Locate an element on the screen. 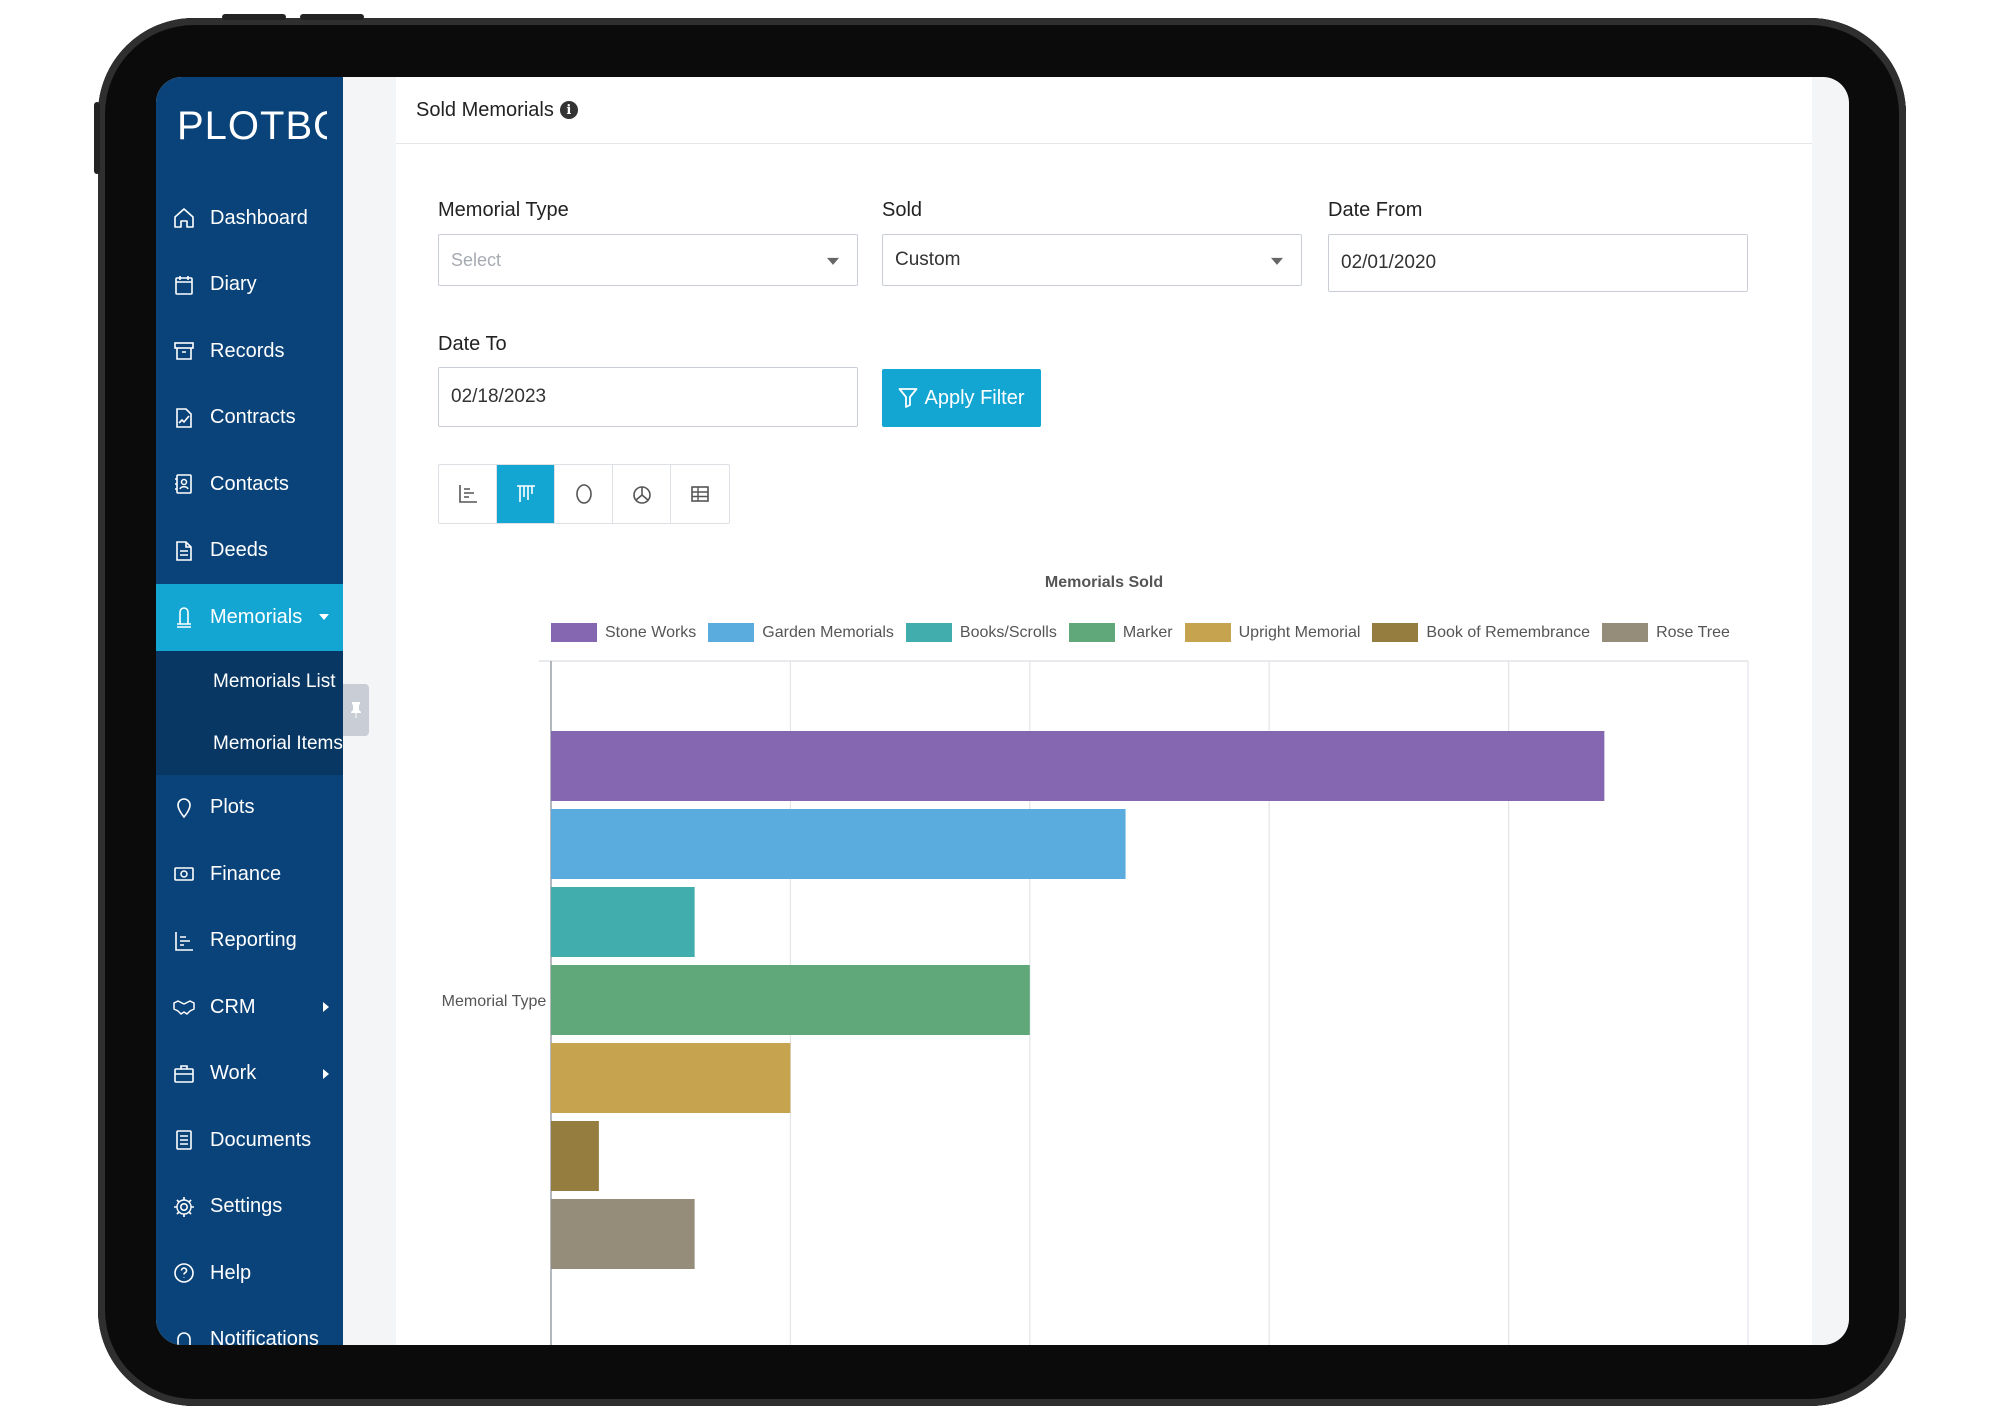  sidebar-item-documents: Documents is located at coordinates (249, 1140).